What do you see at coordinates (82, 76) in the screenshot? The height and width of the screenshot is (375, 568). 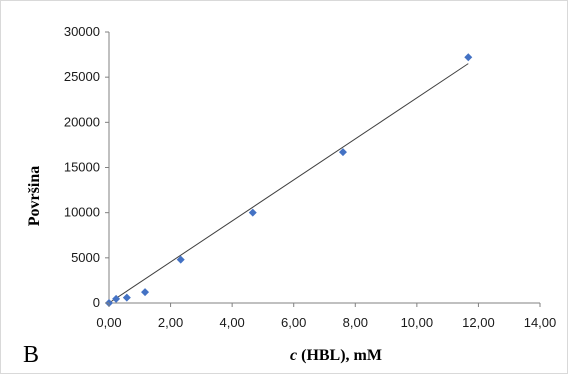 I see `y-tick-label: 25000` at bounding box center [82, 76].